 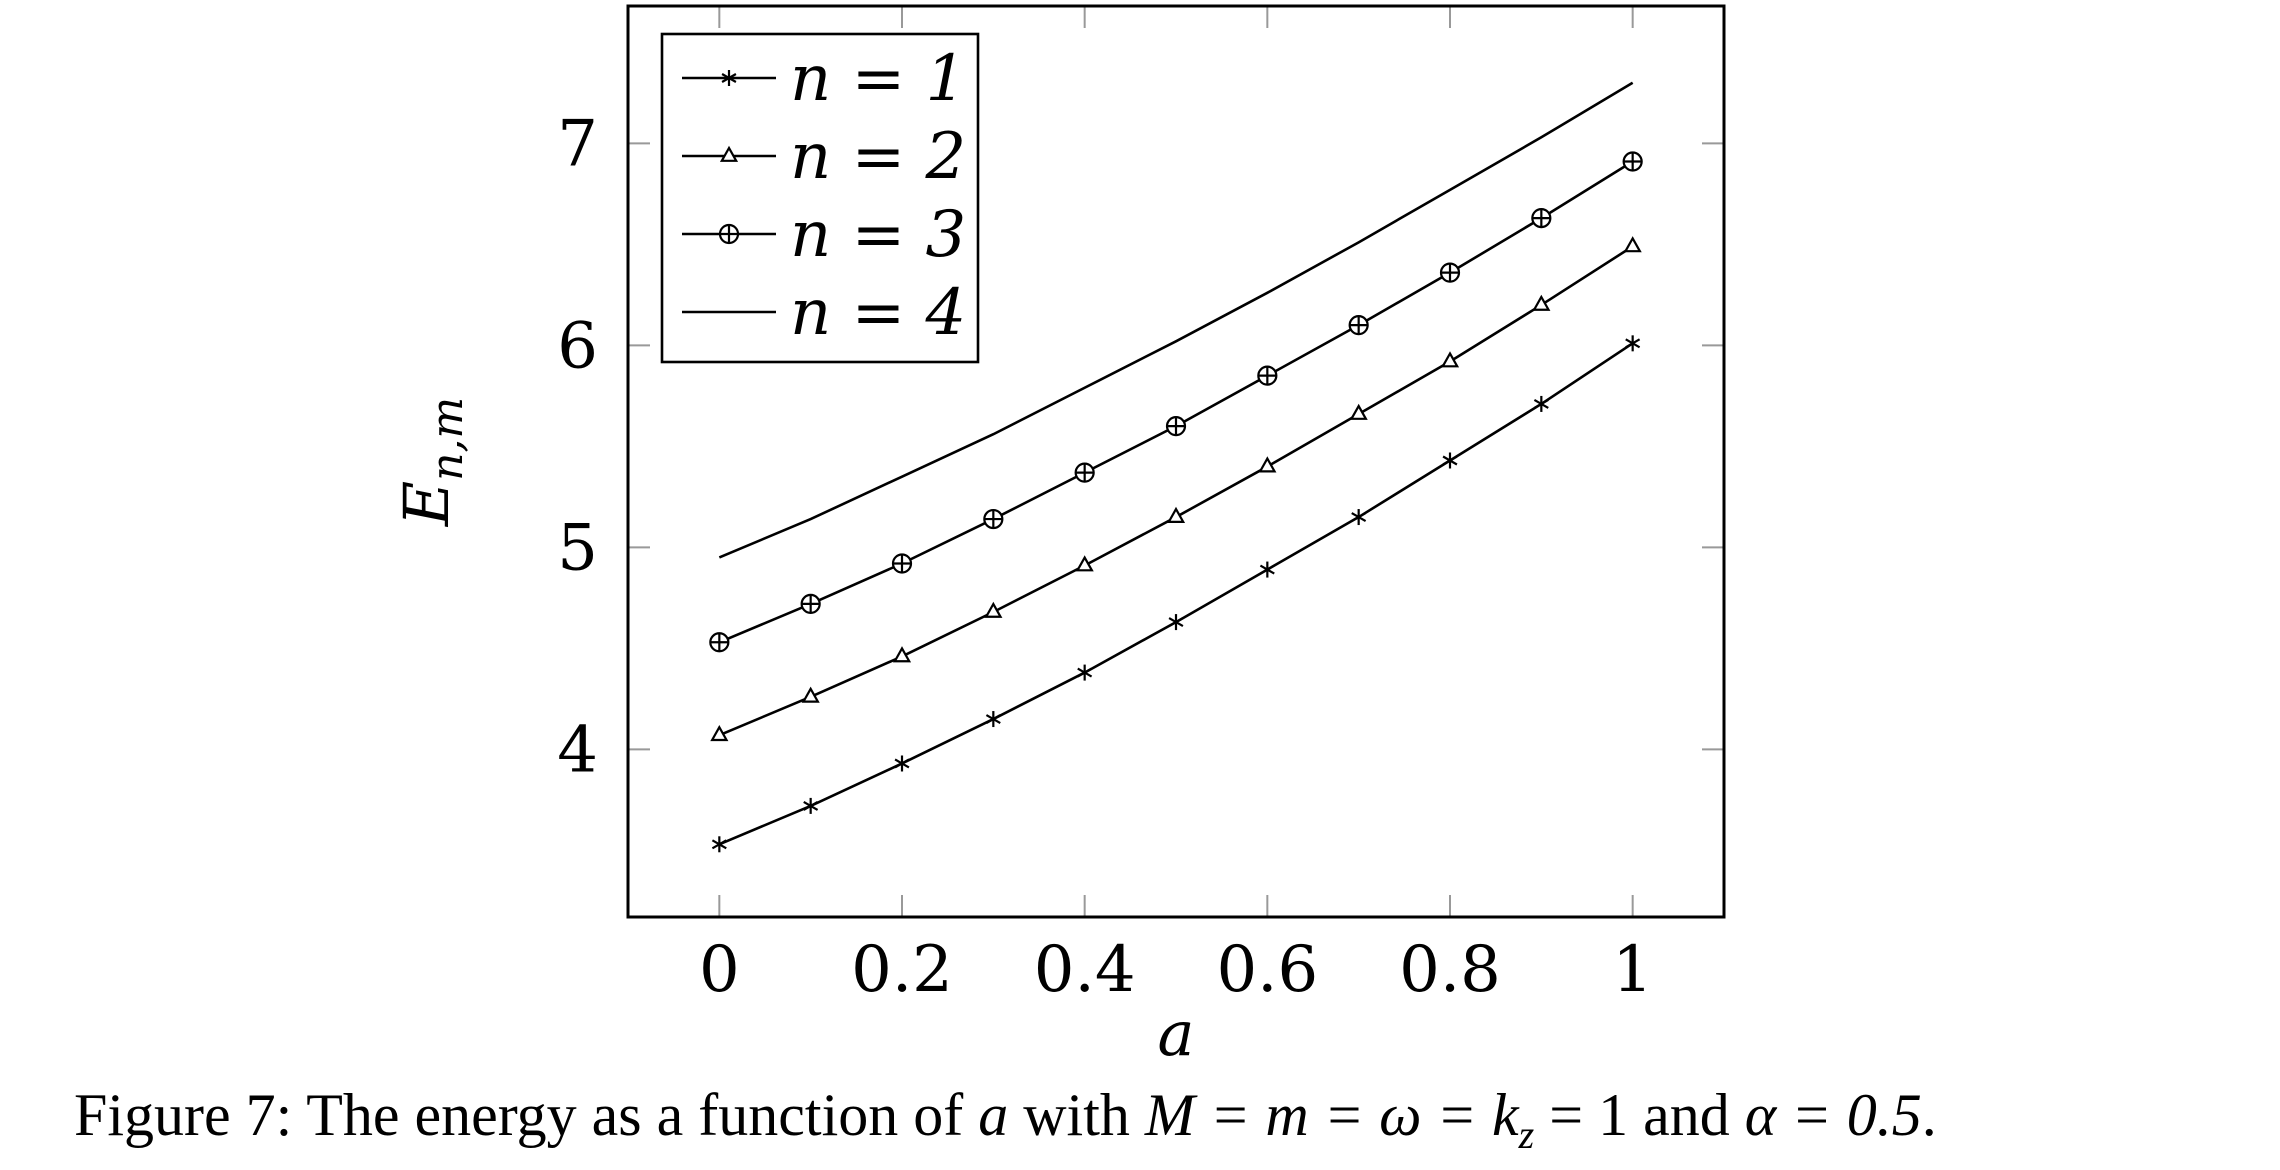 I want to click on legend-label: n = 4, so click(x=878, y=313).